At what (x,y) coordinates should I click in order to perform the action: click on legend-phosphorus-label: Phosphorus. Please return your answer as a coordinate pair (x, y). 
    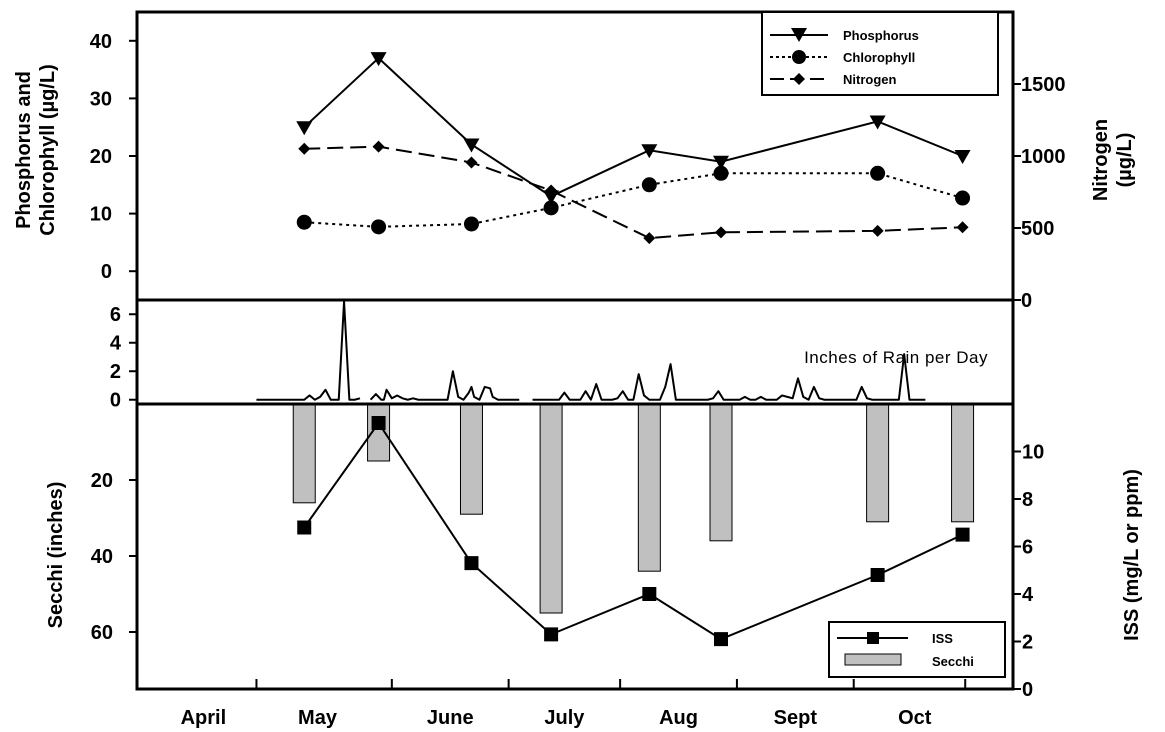
    Looking at the image, I should click on (881, 35).